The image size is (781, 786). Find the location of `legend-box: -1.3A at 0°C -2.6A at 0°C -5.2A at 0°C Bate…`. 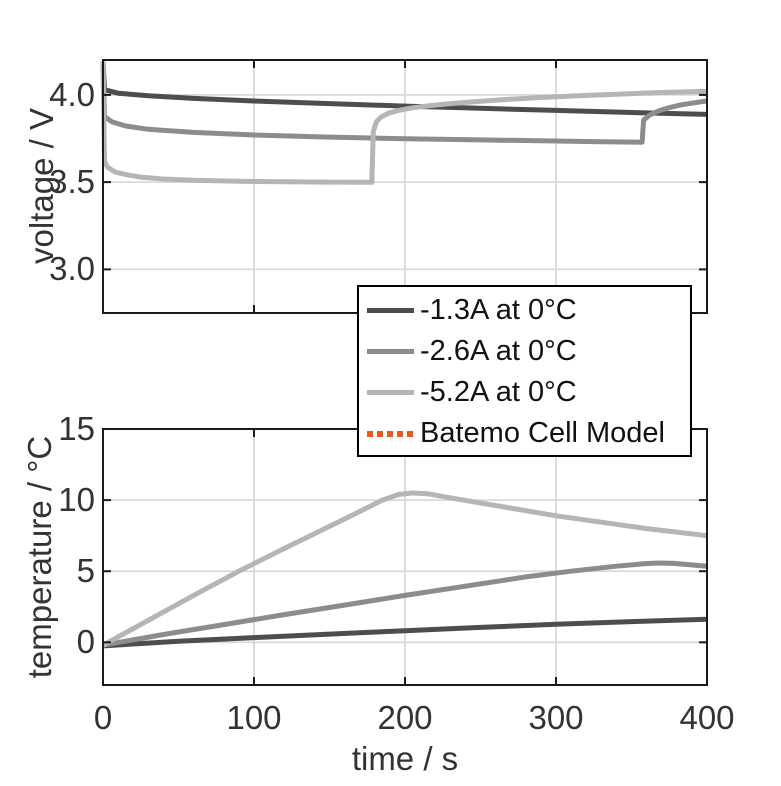

legend-box: -1.3A at 0°C -2.6A at 0°C -5.2A at 0°C Bate… is located at coordinates (524, 371).